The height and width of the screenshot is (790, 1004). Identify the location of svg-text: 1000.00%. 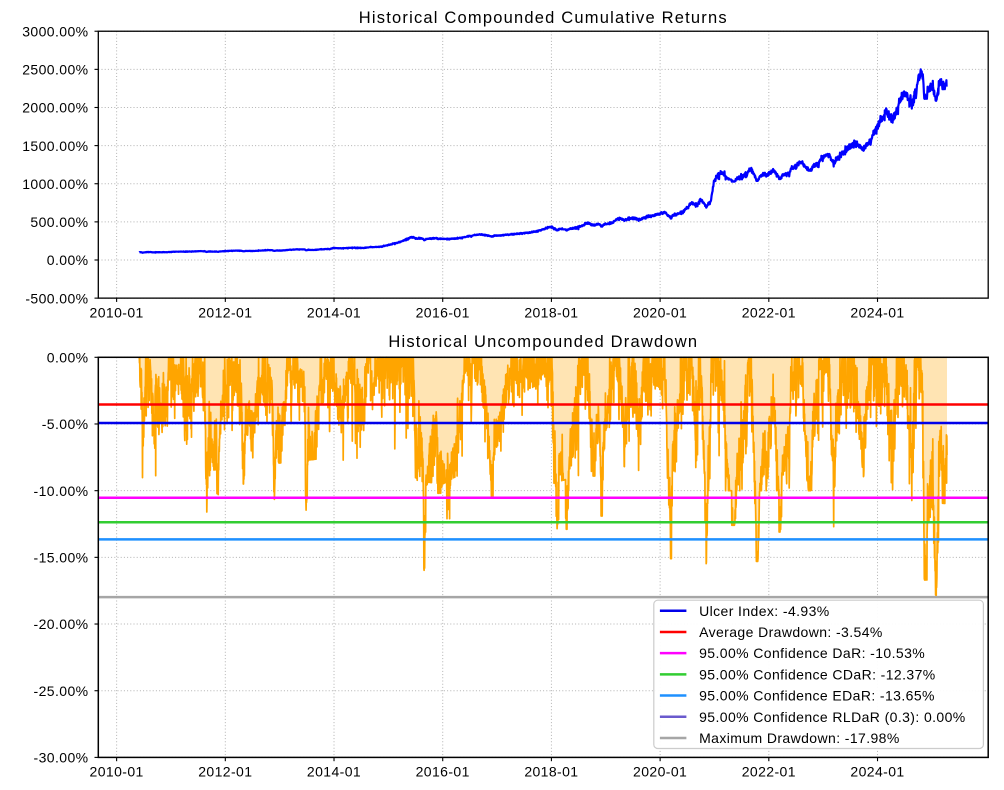
(55, 184).